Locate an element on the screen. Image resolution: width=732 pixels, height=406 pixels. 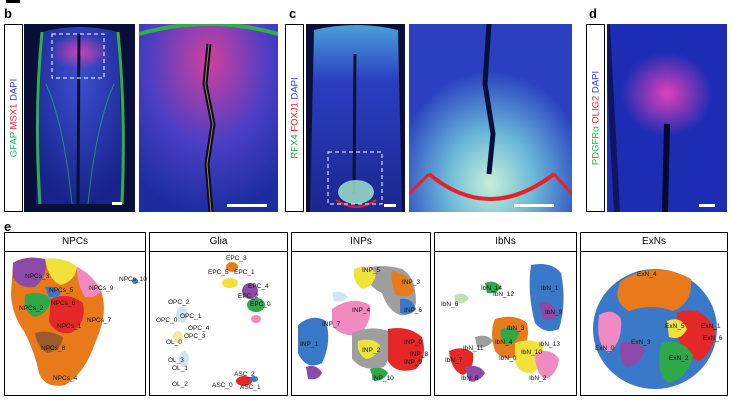
panel-d-letter: d is located at coordinates (593, 13).